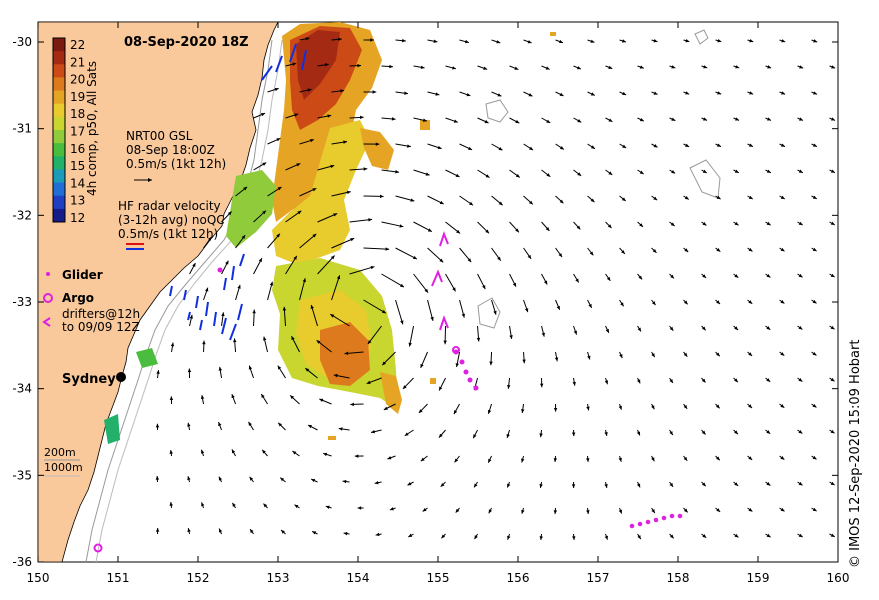 The width and height of the screenshot is (879, 600). What do you see at coordinates (63, 467) in the screenshot?
I see `depth-legend-1000m: 1000m` at bounding box center [63, 467].